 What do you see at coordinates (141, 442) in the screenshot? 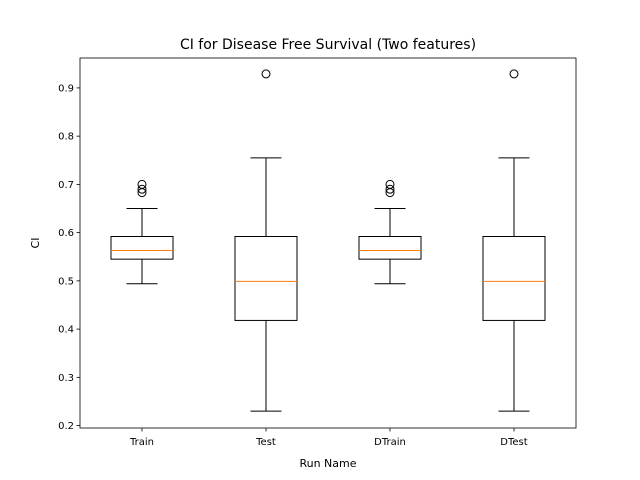
I see `x-tick-label-train: Train` at bounding box center [141, 442].